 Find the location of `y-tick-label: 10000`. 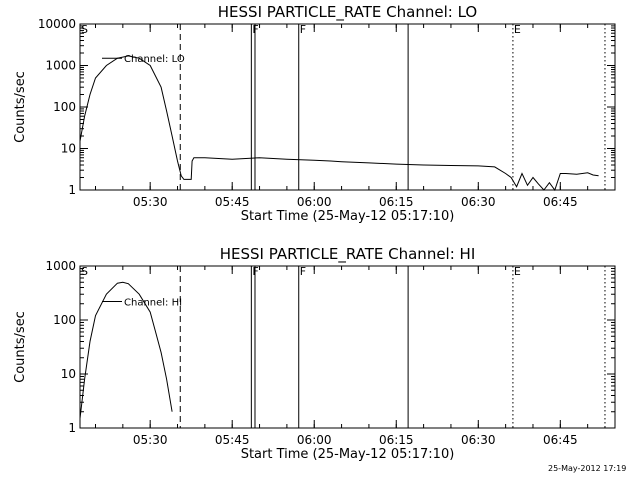

y-tick-label: 10000 is located at coordinates (57, 24).